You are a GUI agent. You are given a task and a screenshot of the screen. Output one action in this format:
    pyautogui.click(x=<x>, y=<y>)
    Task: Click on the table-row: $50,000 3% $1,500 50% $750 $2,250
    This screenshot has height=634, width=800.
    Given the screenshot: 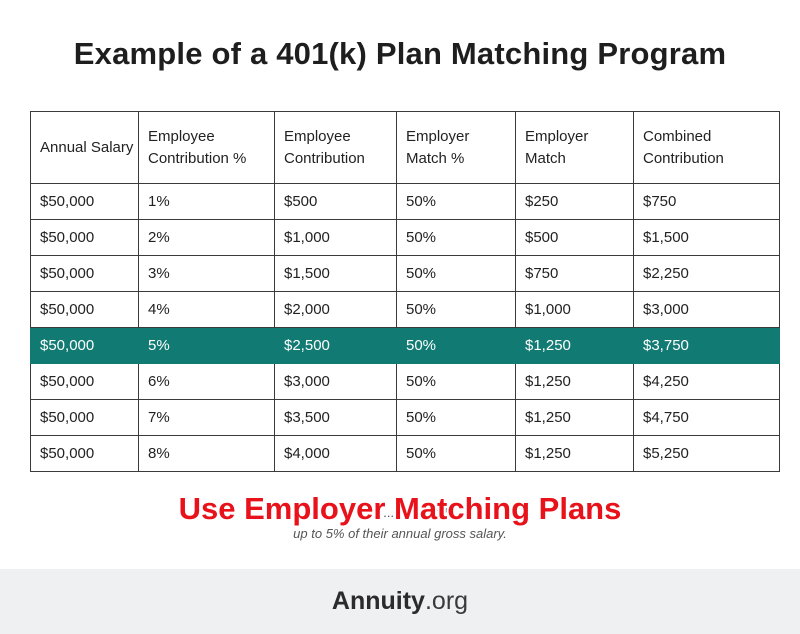 What is the action you would take?
    pyautogui.click(x=405, y=273)
    